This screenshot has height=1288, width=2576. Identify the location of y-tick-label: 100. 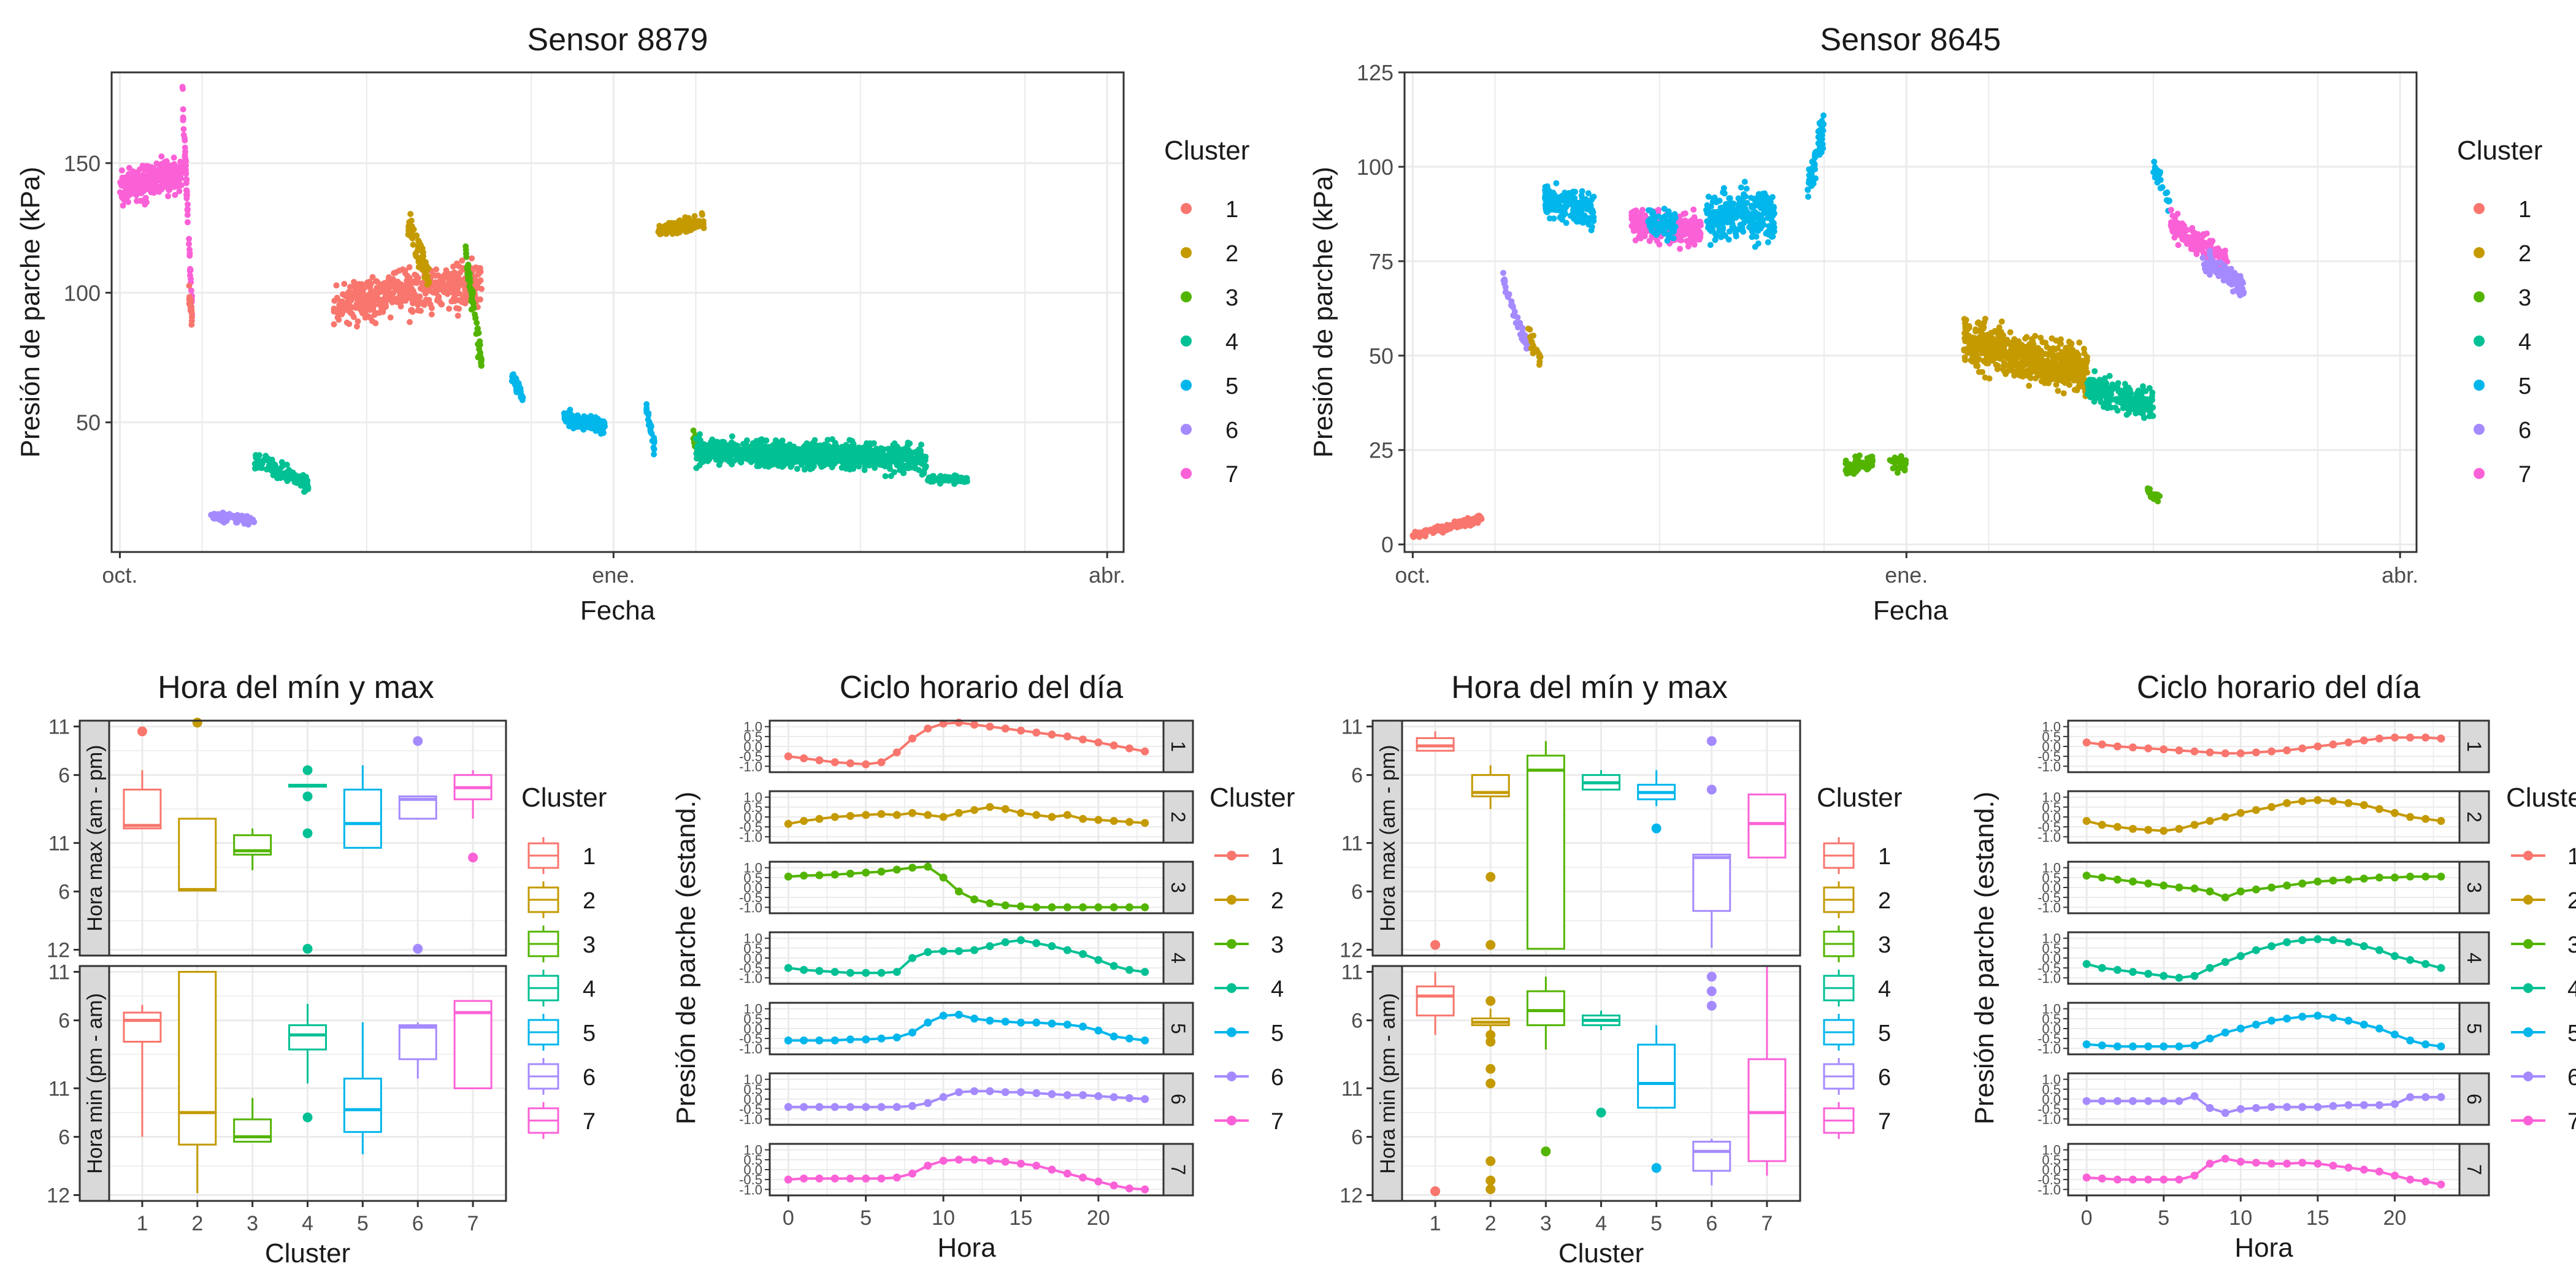
(82, 292).